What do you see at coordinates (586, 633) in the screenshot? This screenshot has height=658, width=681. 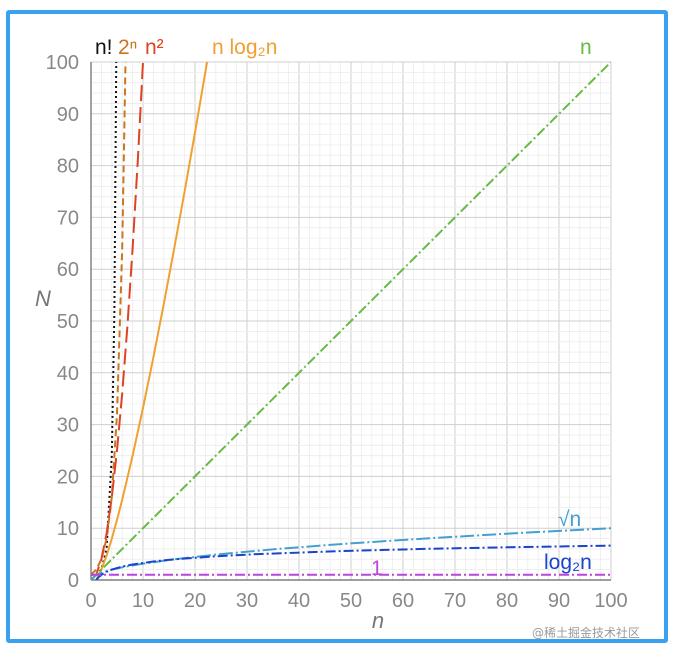 I see `watermark: @稀土掘金技术社区` at bounding box center [586, 633].